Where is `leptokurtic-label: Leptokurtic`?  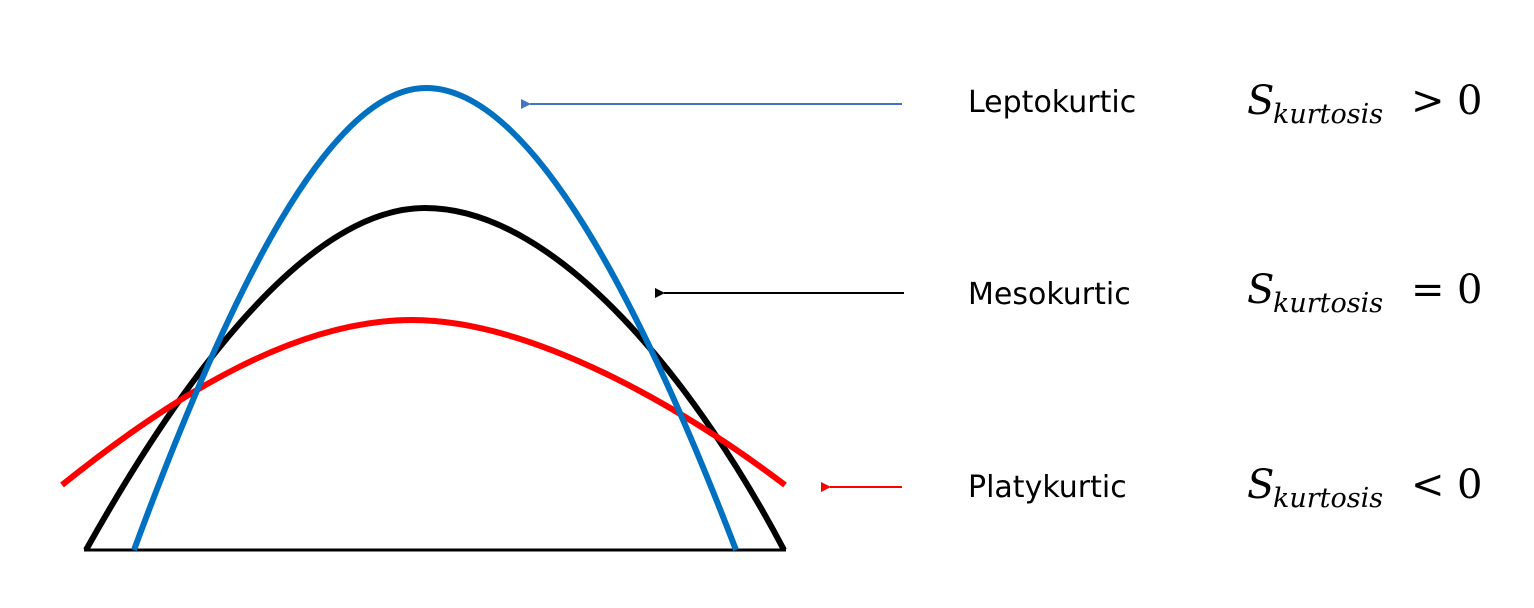 leptokurtic-label: Leptokurtic is located at coordinates (1052, 102).